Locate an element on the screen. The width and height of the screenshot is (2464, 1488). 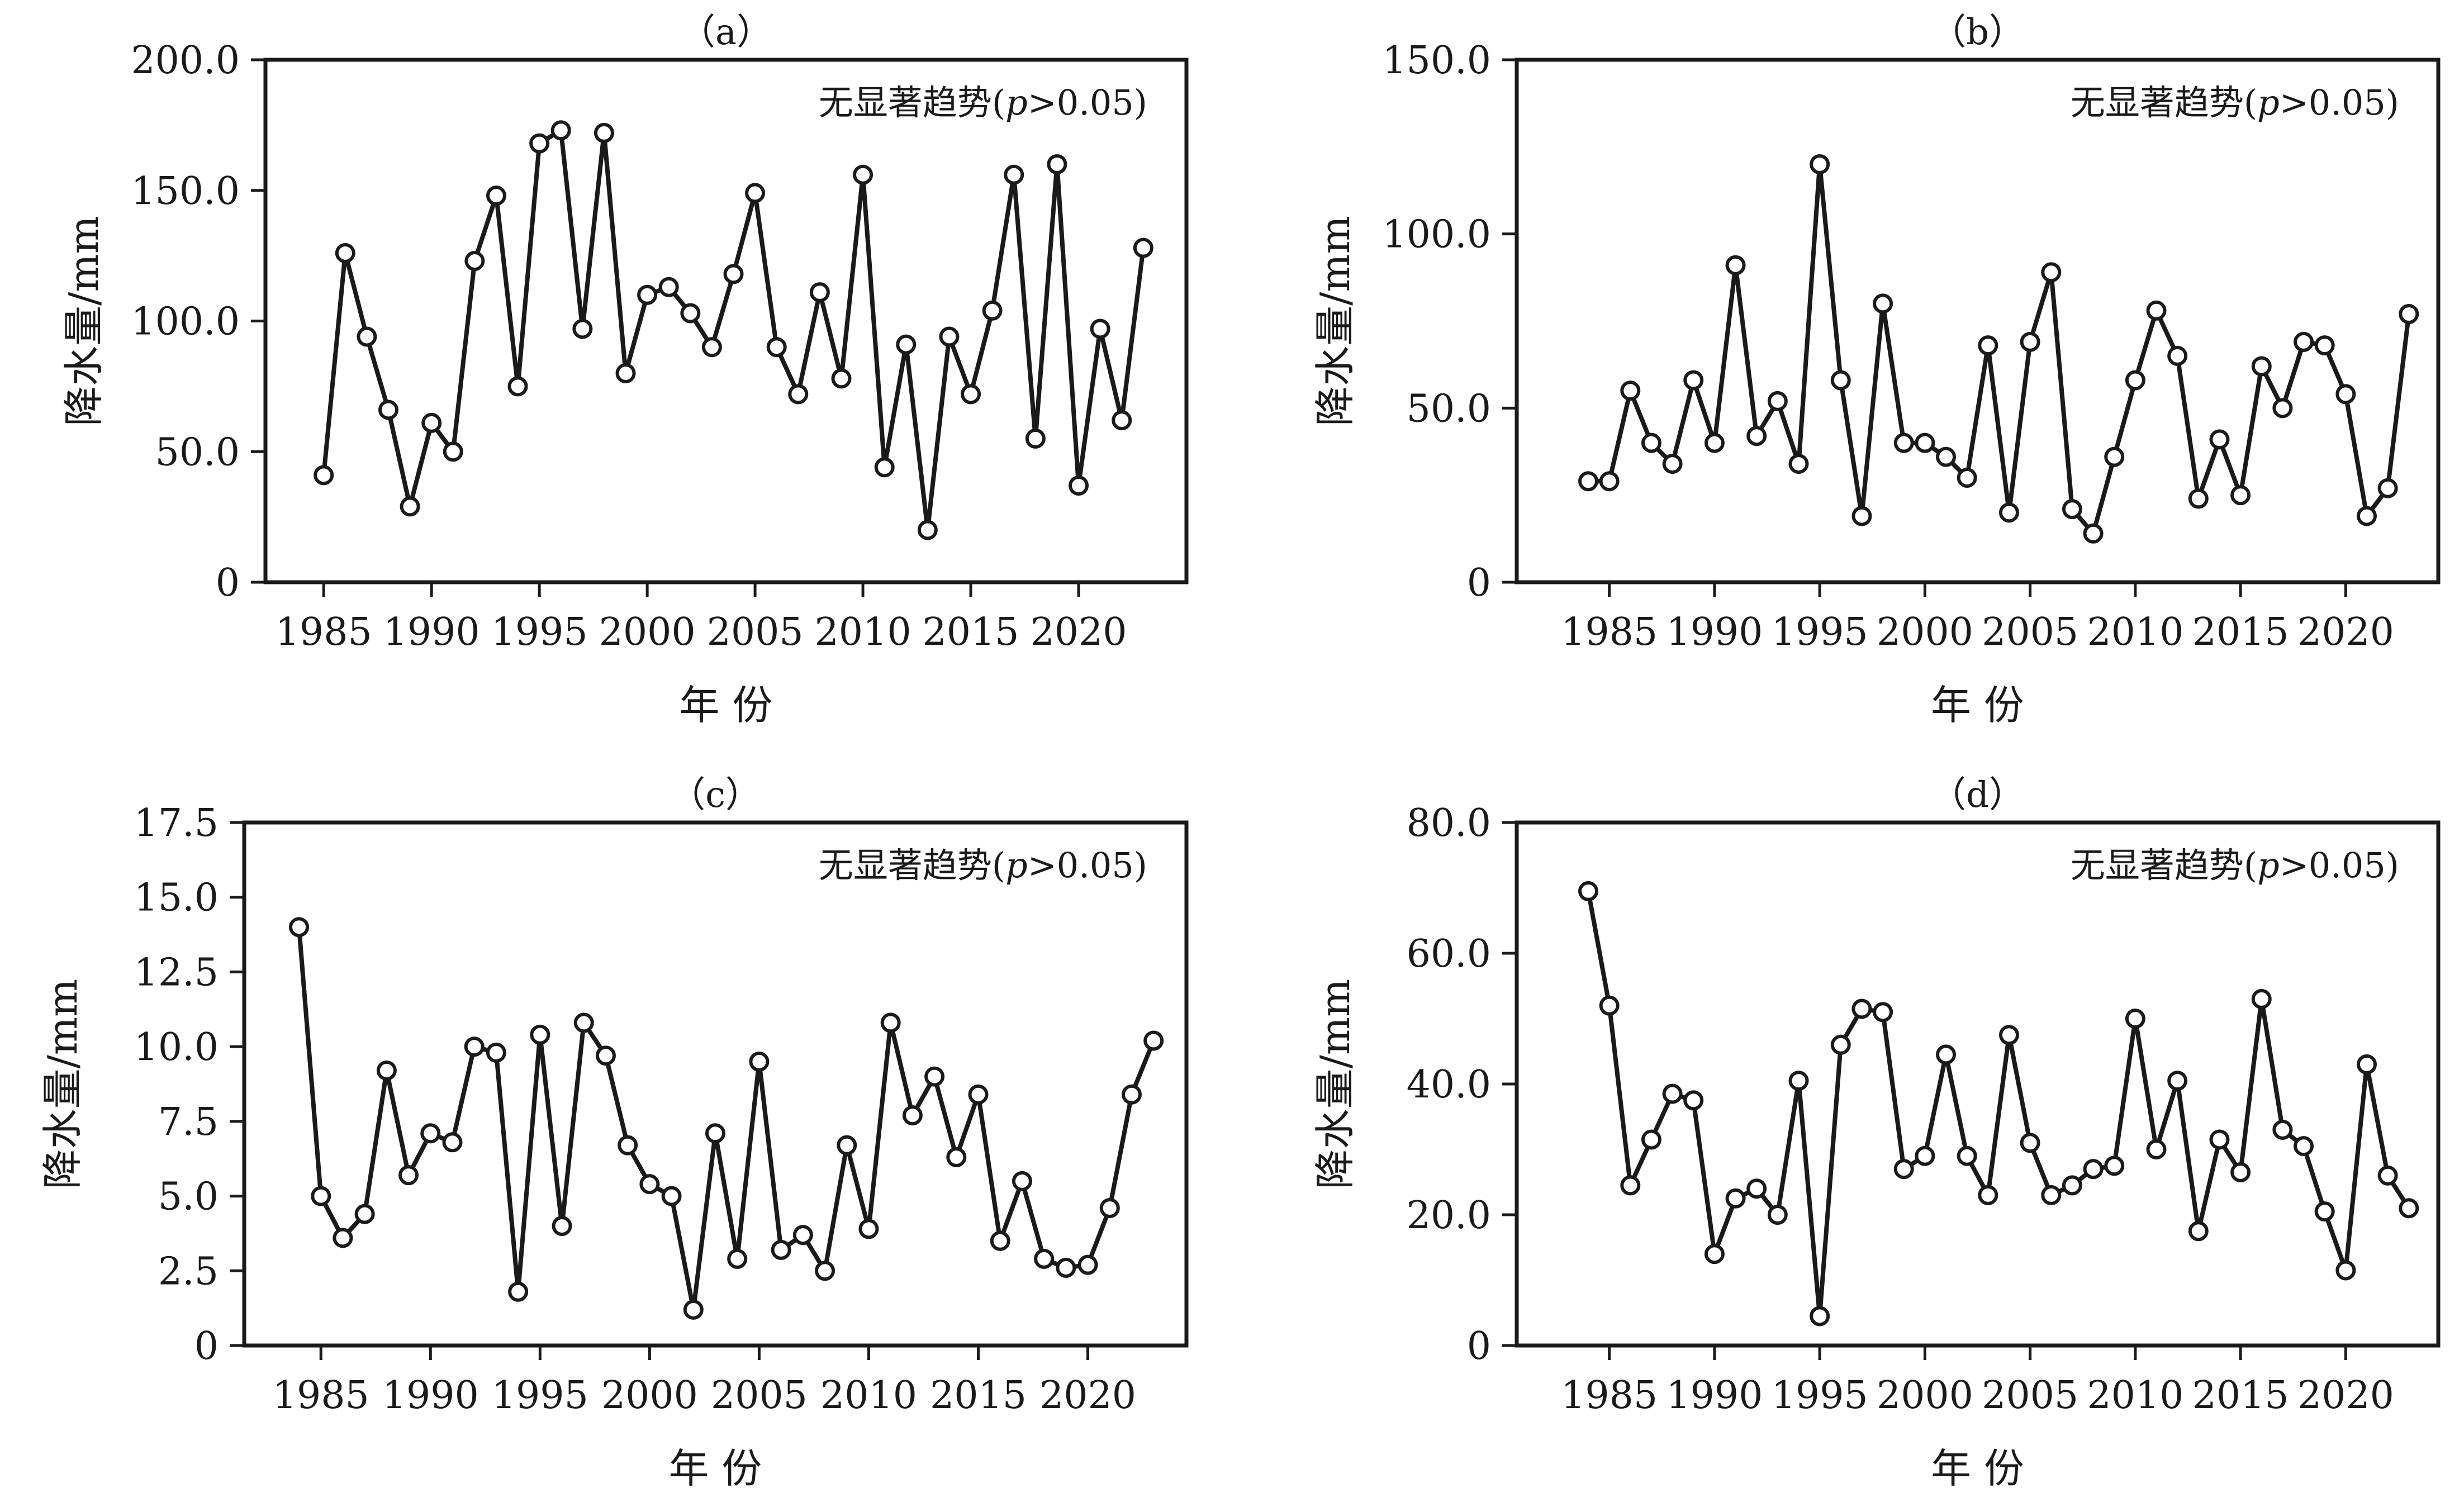
y-tick-label: 17.5 is located at coordinates (176, 823).